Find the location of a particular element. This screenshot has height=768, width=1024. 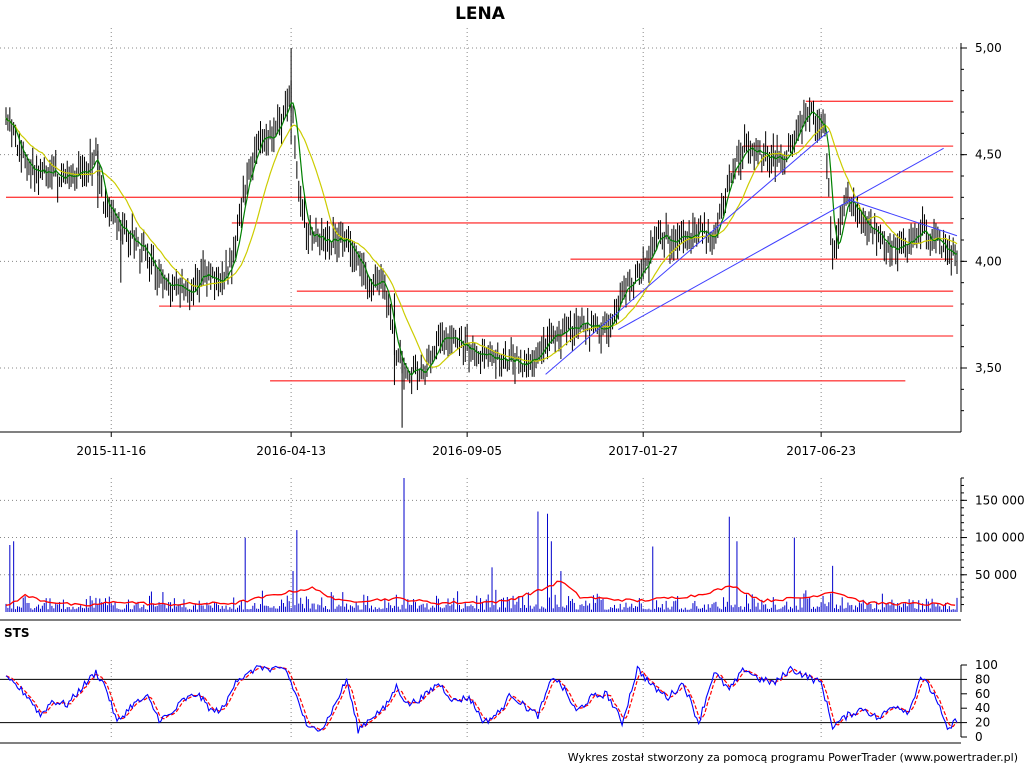

sts-ytick-label: 40 is located at coordinates (982, 708).